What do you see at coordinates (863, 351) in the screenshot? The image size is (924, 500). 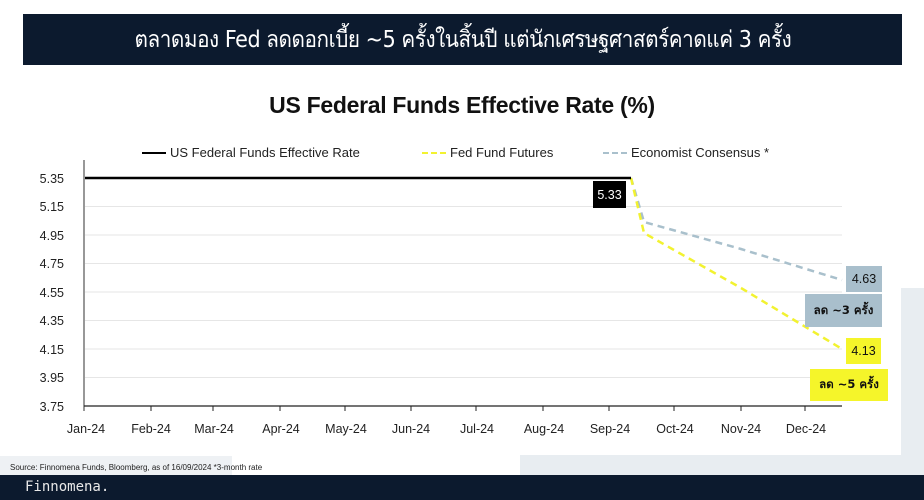 I see `value-label-futures-end: 4.13` at bounding box center [863, 351].